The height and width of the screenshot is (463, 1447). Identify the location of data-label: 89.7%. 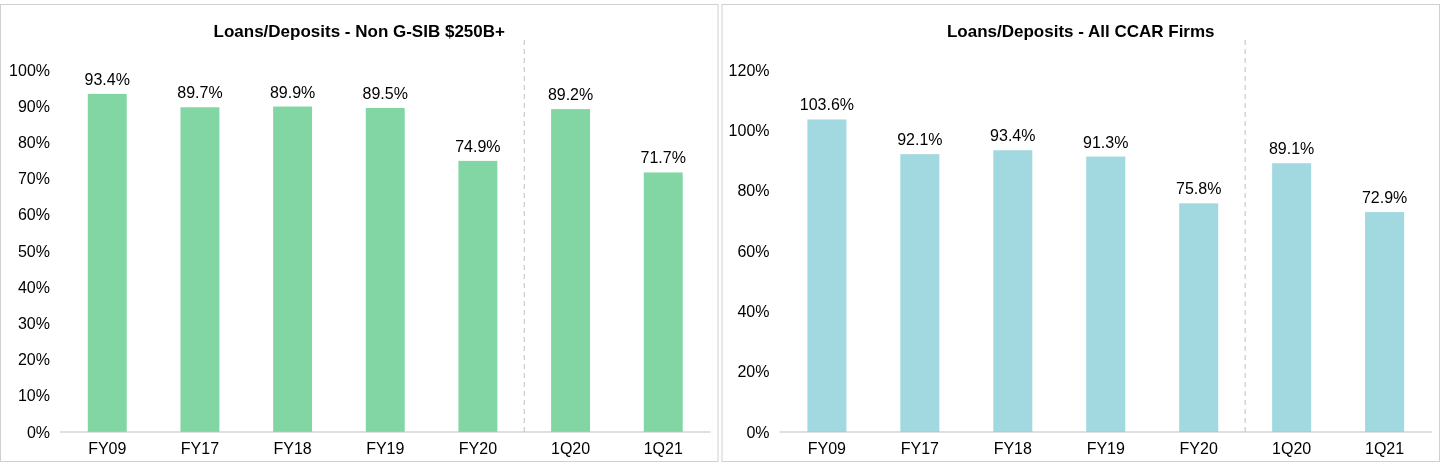
(200, 93).